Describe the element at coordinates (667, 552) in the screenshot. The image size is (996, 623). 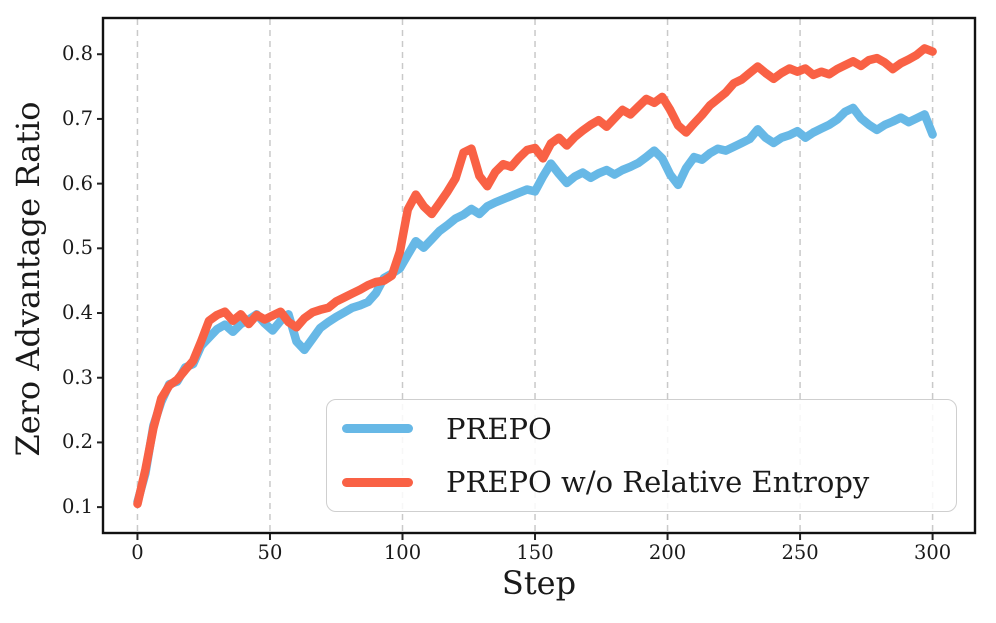
I see `x-tick-label-200: 200` at that location.